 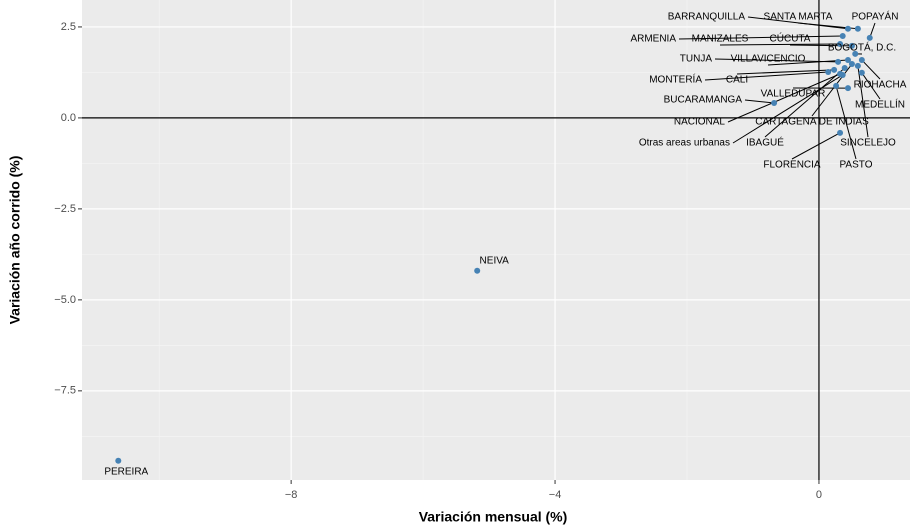 I want to click on x-tick-label: −4, so click(x=555, y=495).